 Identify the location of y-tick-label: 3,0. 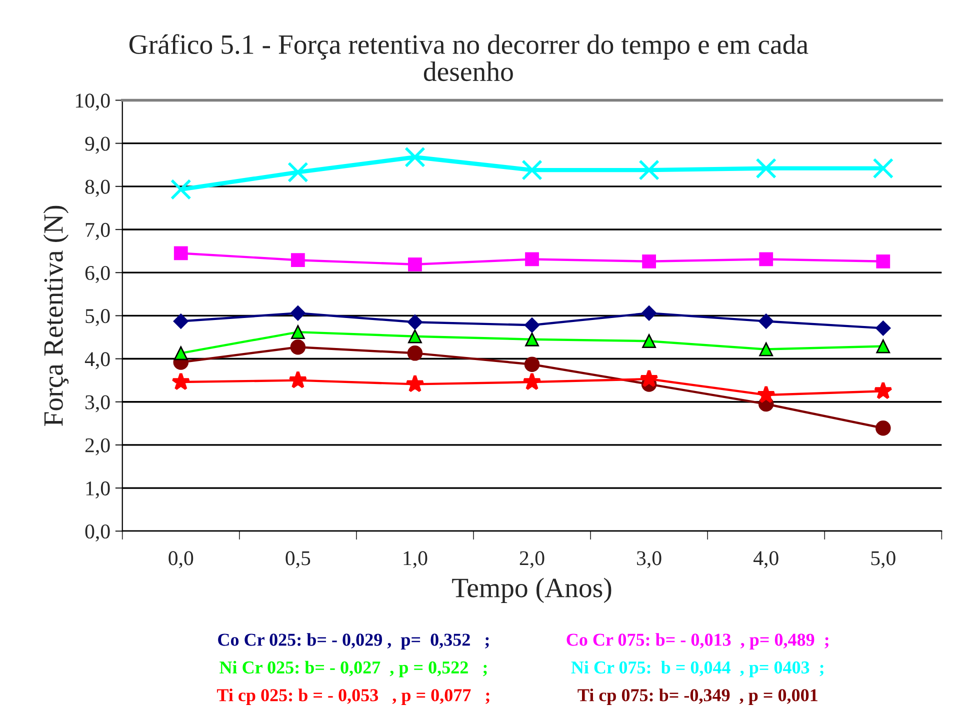
(98, 403).